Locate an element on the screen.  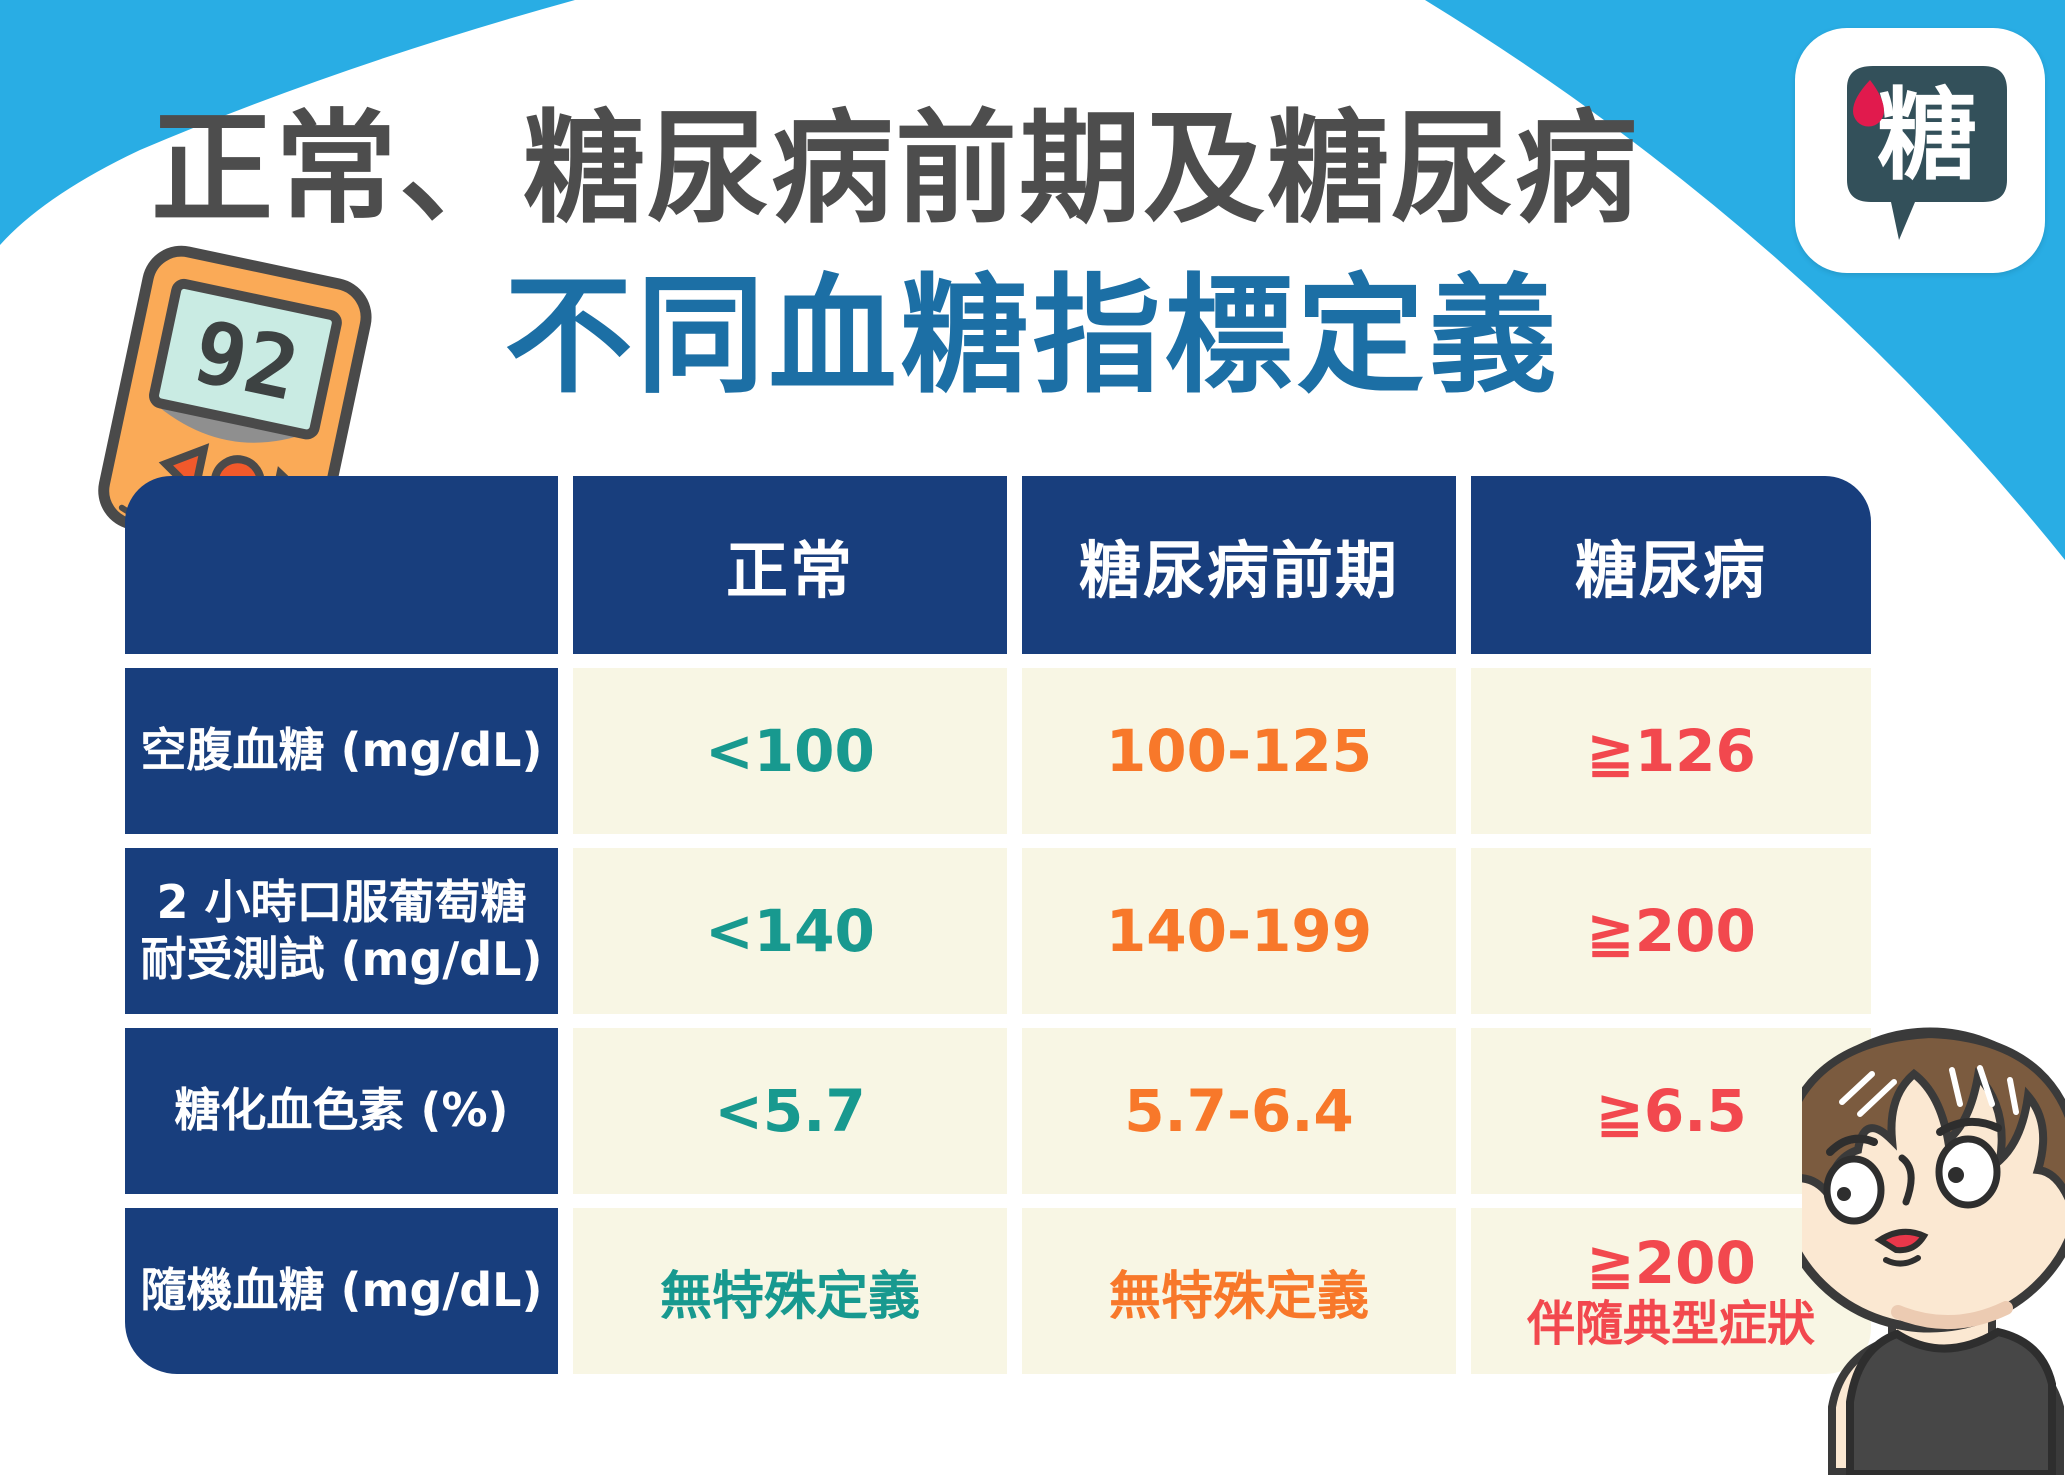
column-header-diabetes: 糖尿病 is located at coordinates (1671, 565).